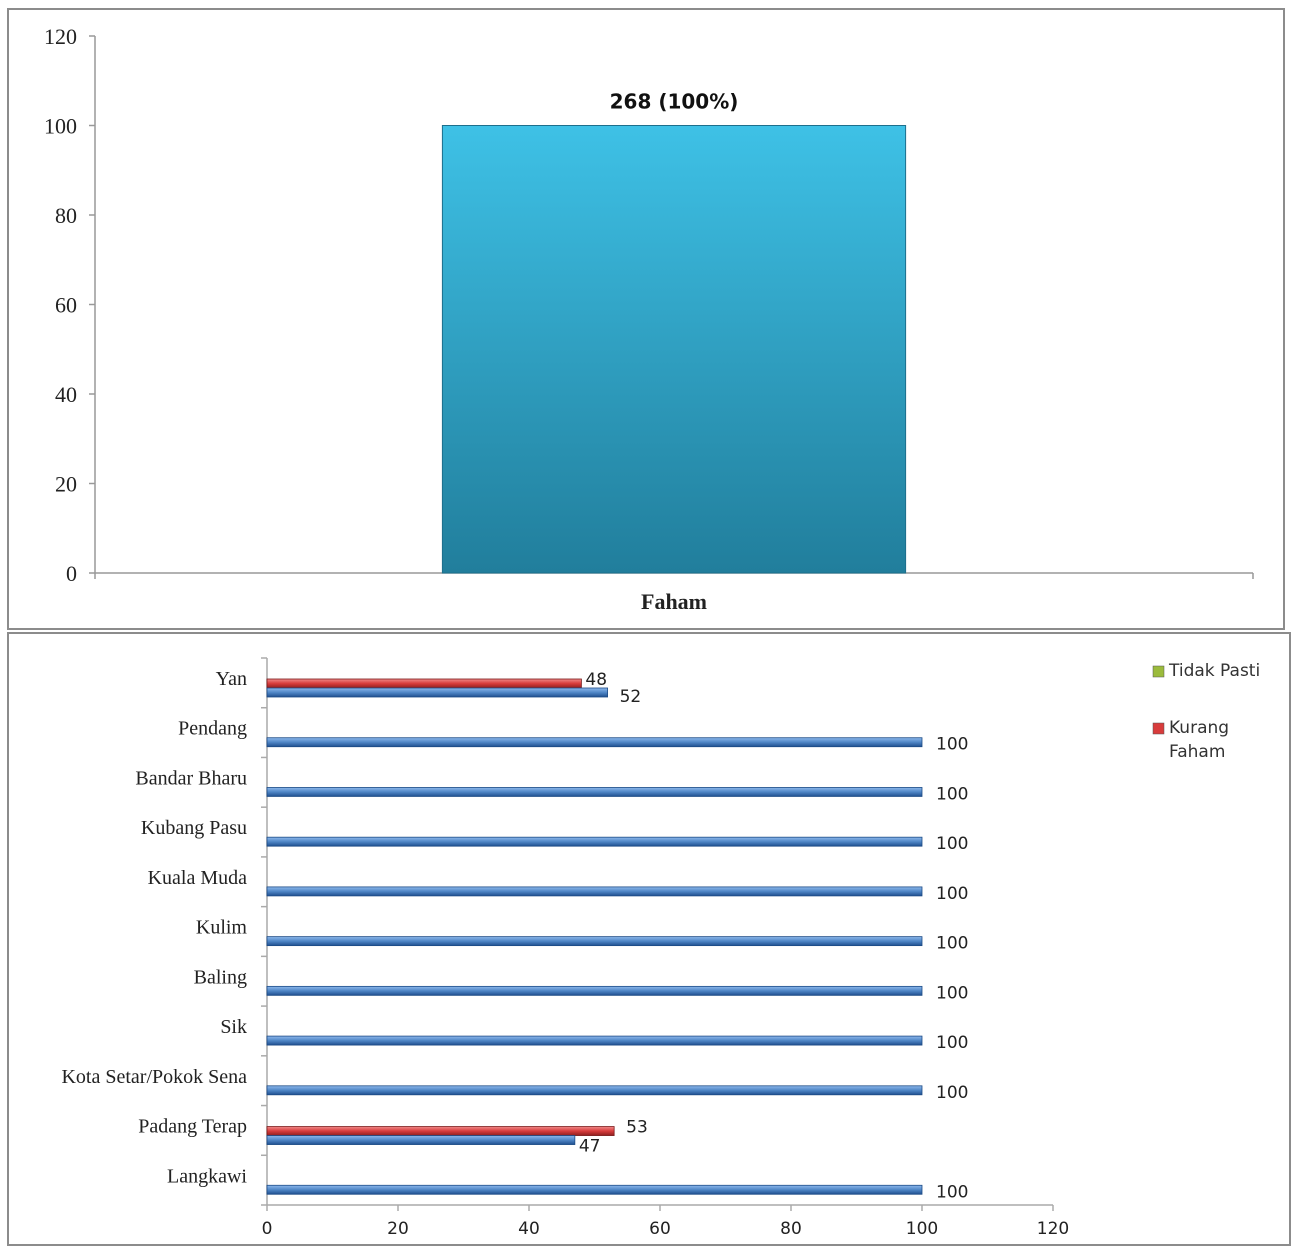 The image size is (1293, 1248). Describe the element at coordinates (66, 215) in the screenshot. I see `y-tick-label: 80` at that location.